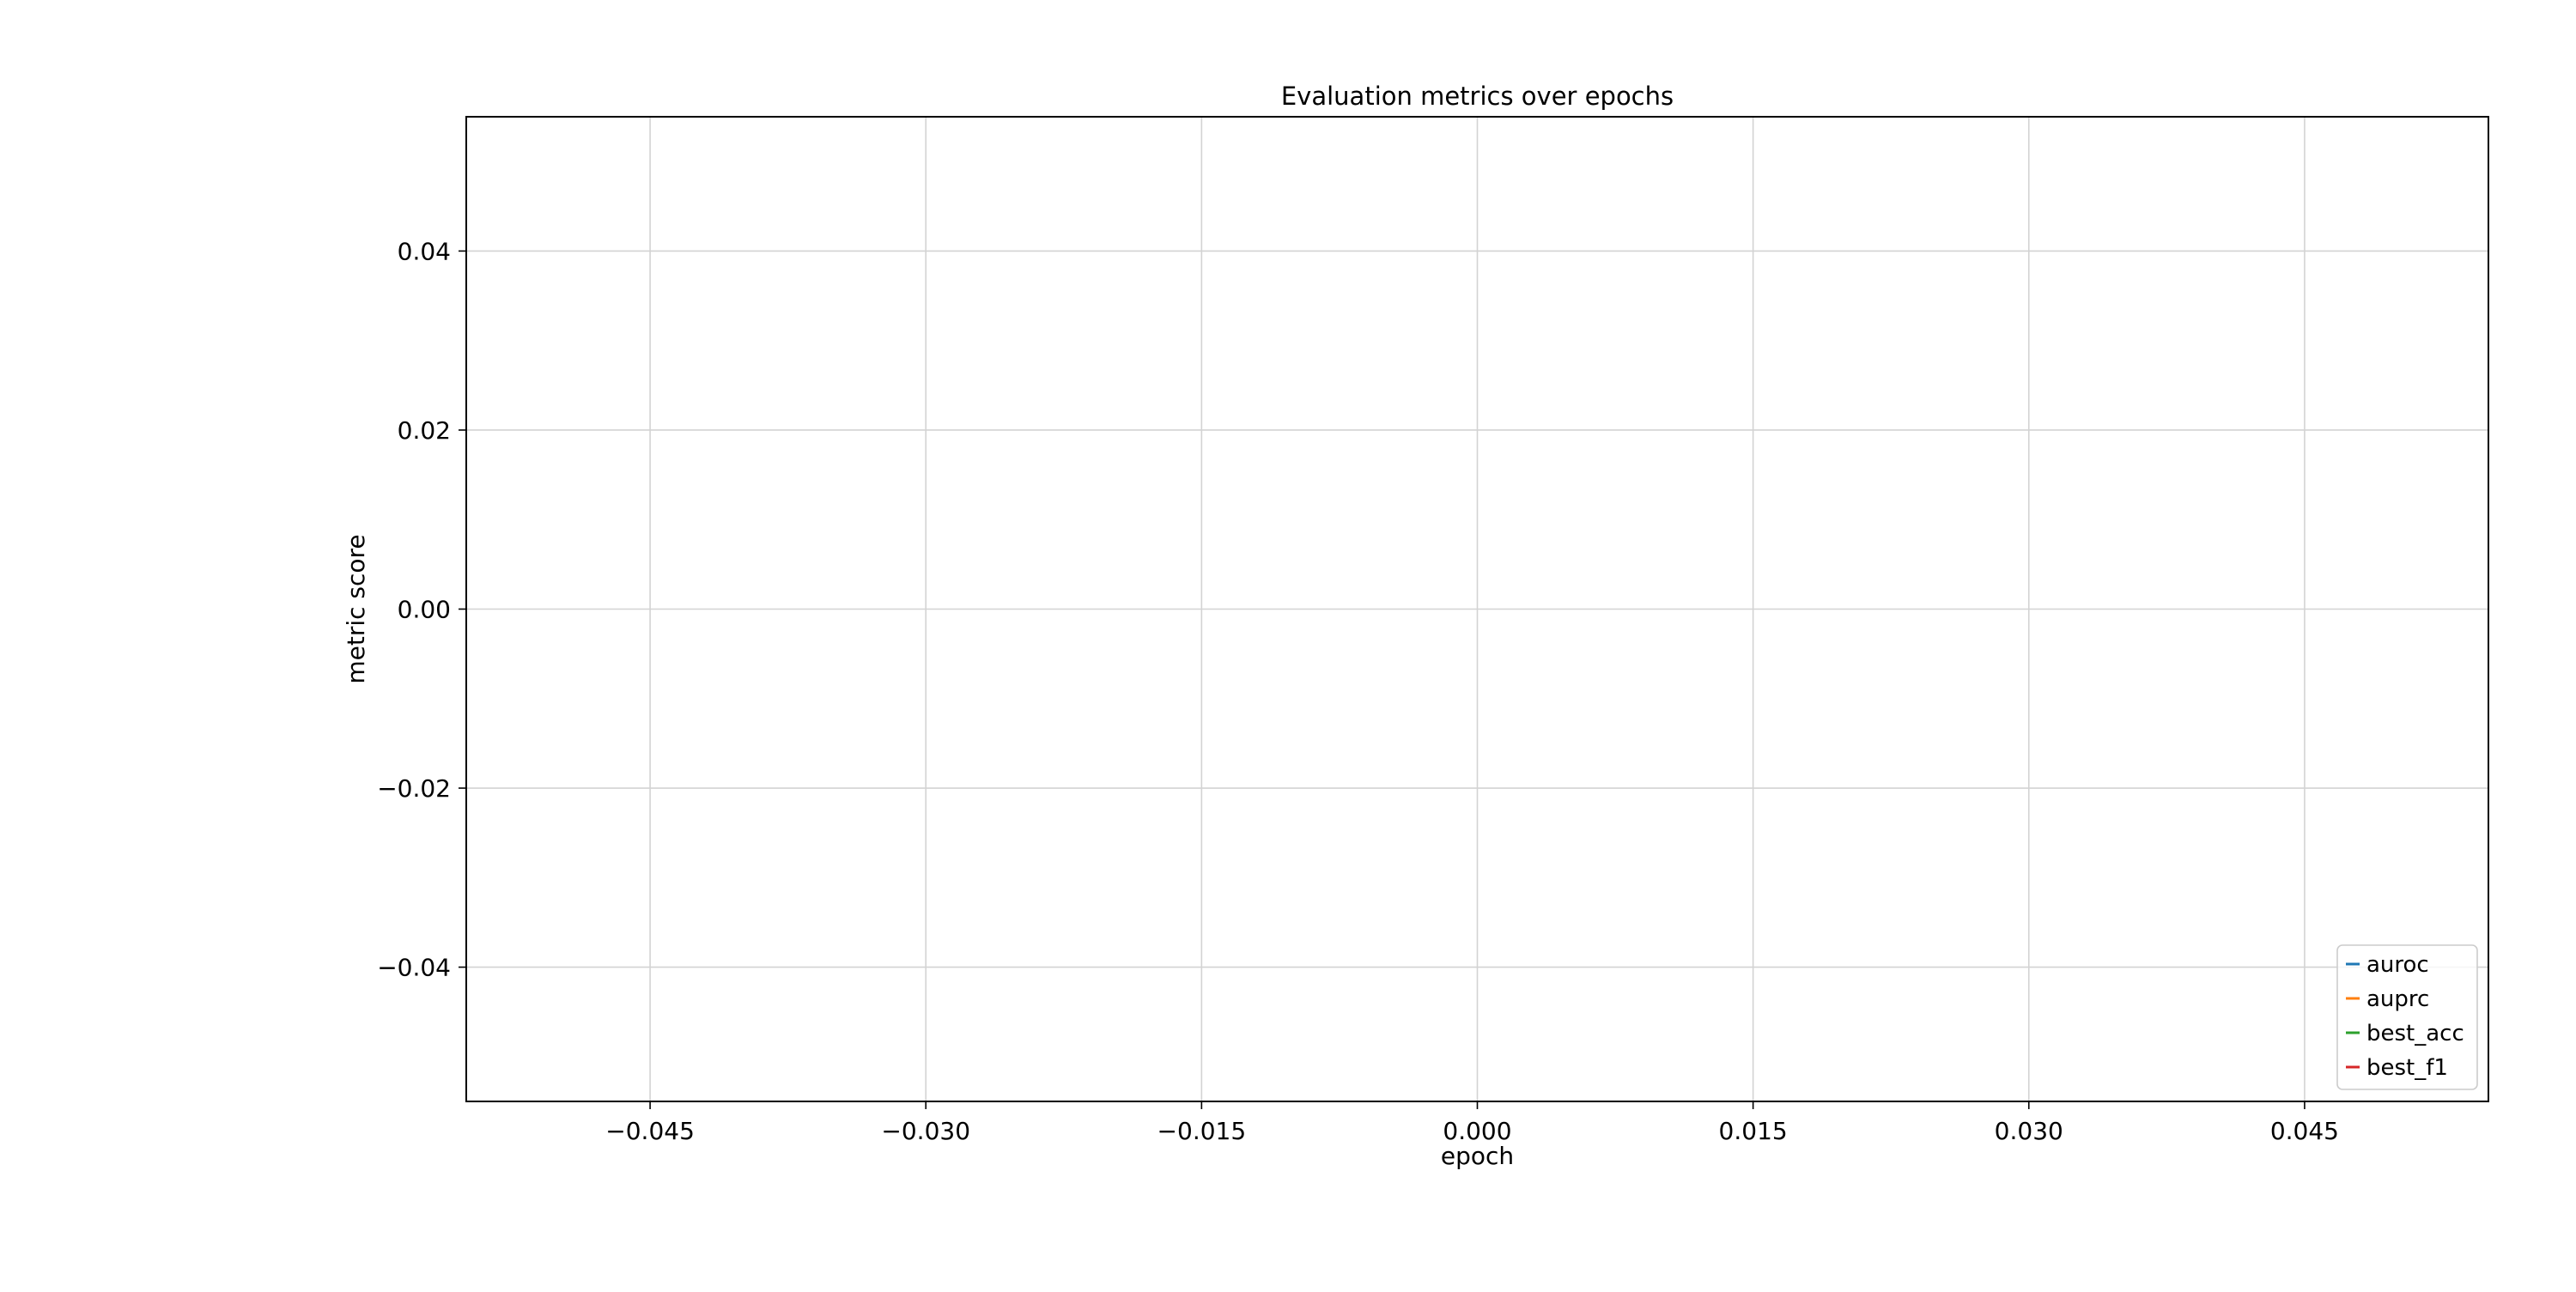 Image resolution: width=2576 pixels, height=1292 pixels. What do you see at coordinates (2397, 999) in the screenshot?
I see `legend-label-auprc: auprc` at bounding box center [2397, 999].